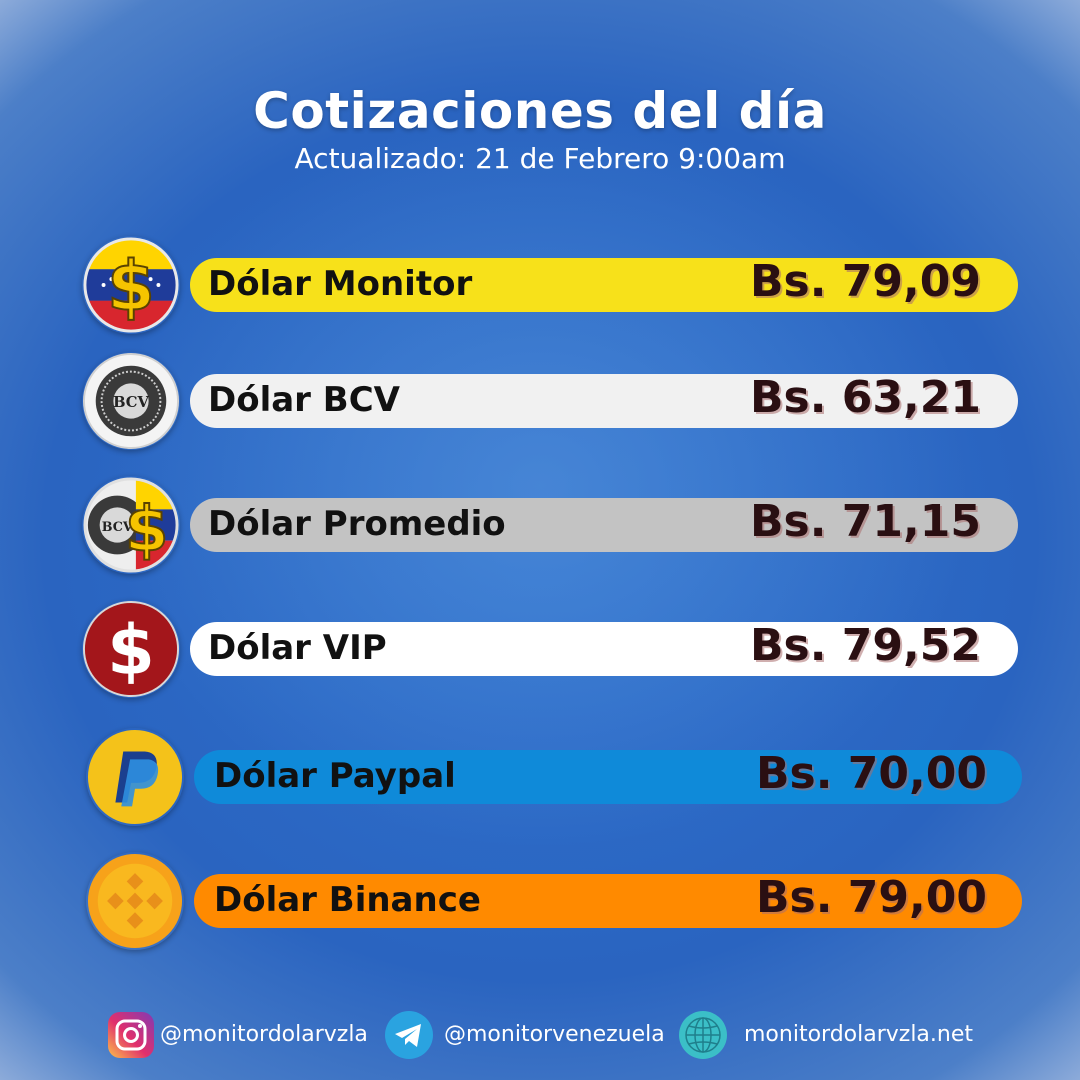 The height and width of the screenshot is (1080, 1080). I want to click on rate-label: Dólar Monitor, so click(340, 284).